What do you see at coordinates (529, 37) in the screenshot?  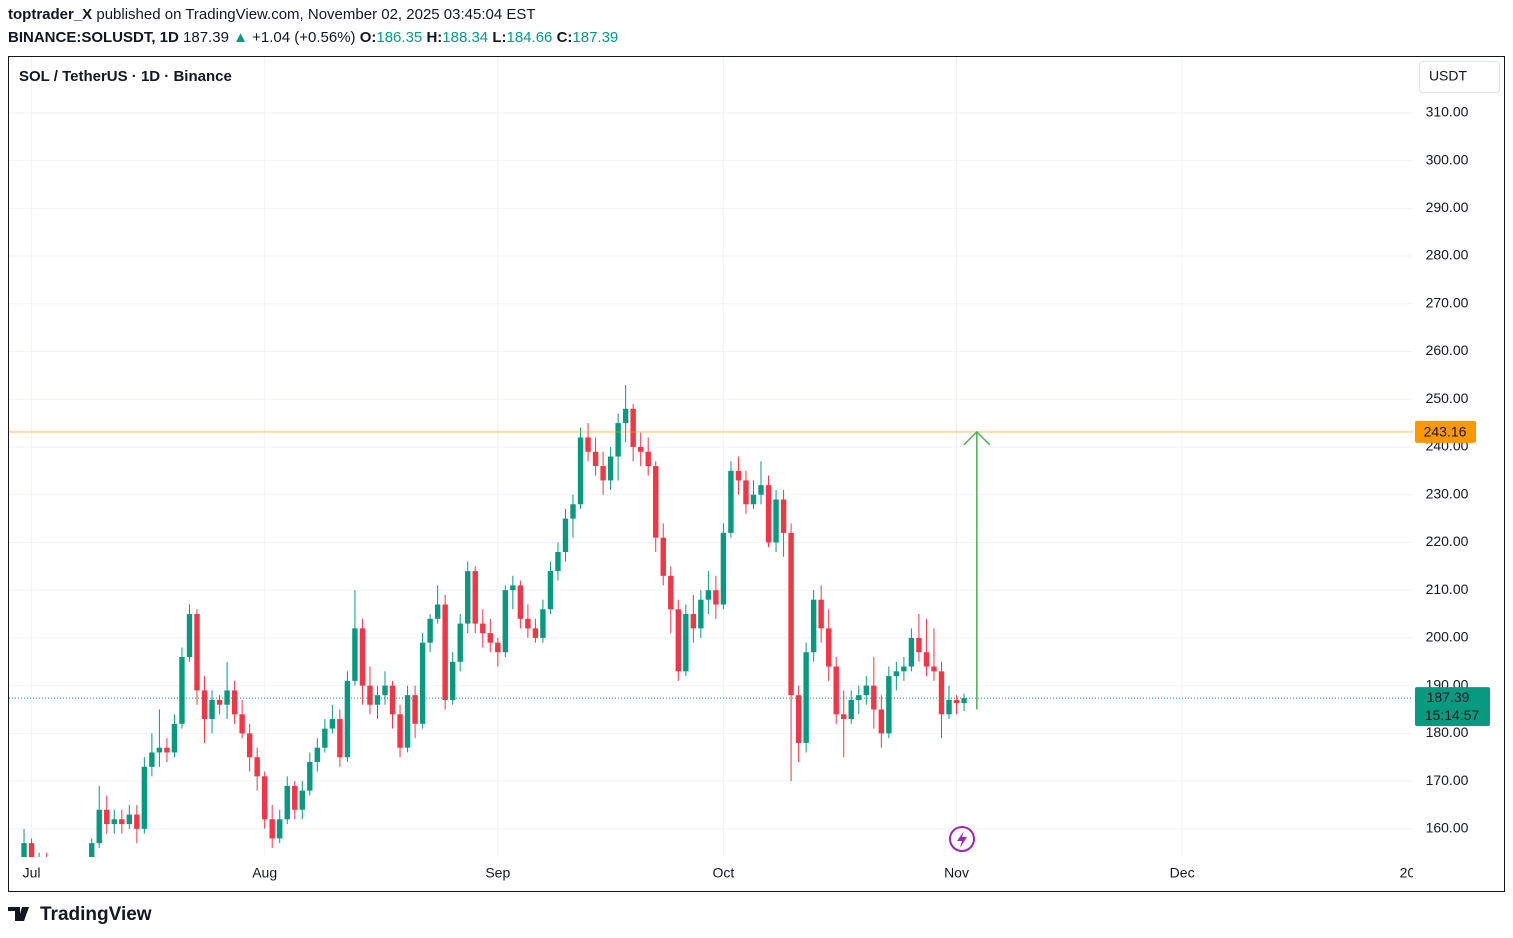 I see `ohlc-value: 184.66` at bounding box center [529, 37].